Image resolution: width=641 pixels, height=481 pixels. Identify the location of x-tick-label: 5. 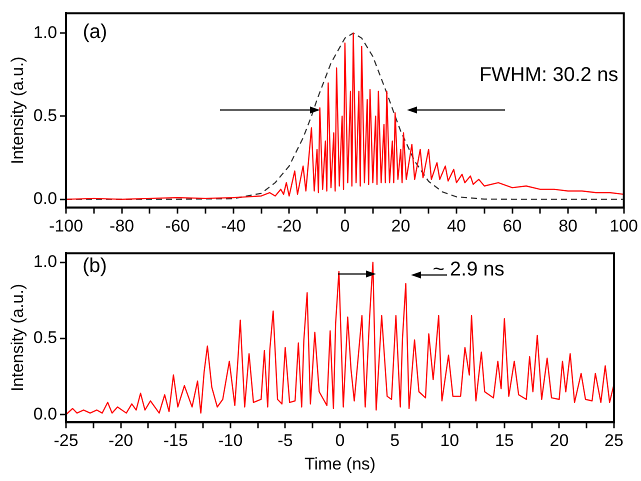
(395, 440).